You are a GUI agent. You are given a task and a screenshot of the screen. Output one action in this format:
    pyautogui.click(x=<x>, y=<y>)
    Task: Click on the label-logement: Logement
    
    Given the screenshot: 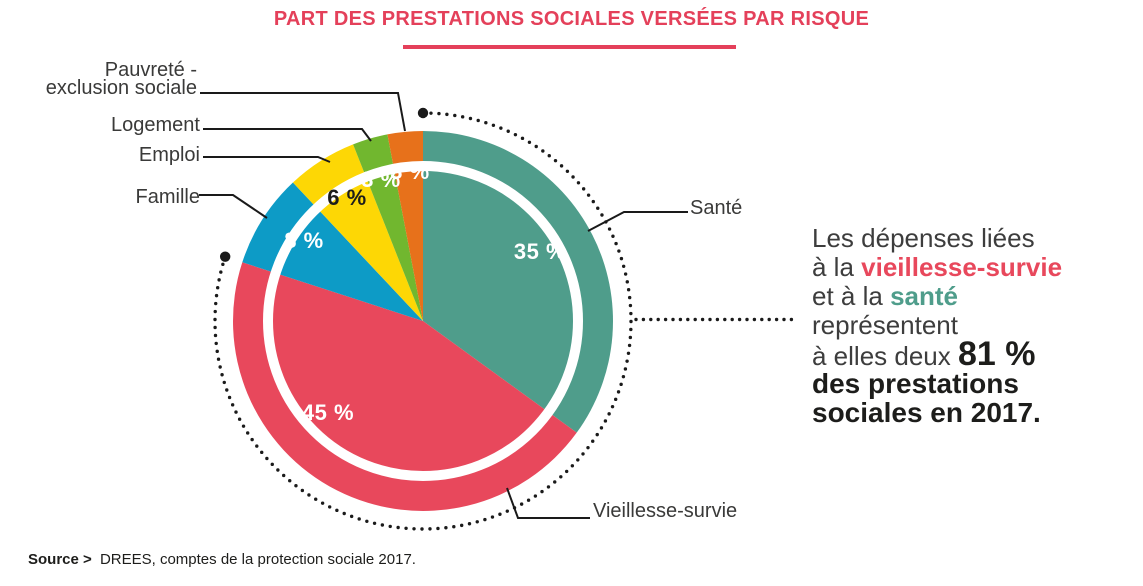 What is the action you would take?
    pyautogui.click(x=155, y=125)
    